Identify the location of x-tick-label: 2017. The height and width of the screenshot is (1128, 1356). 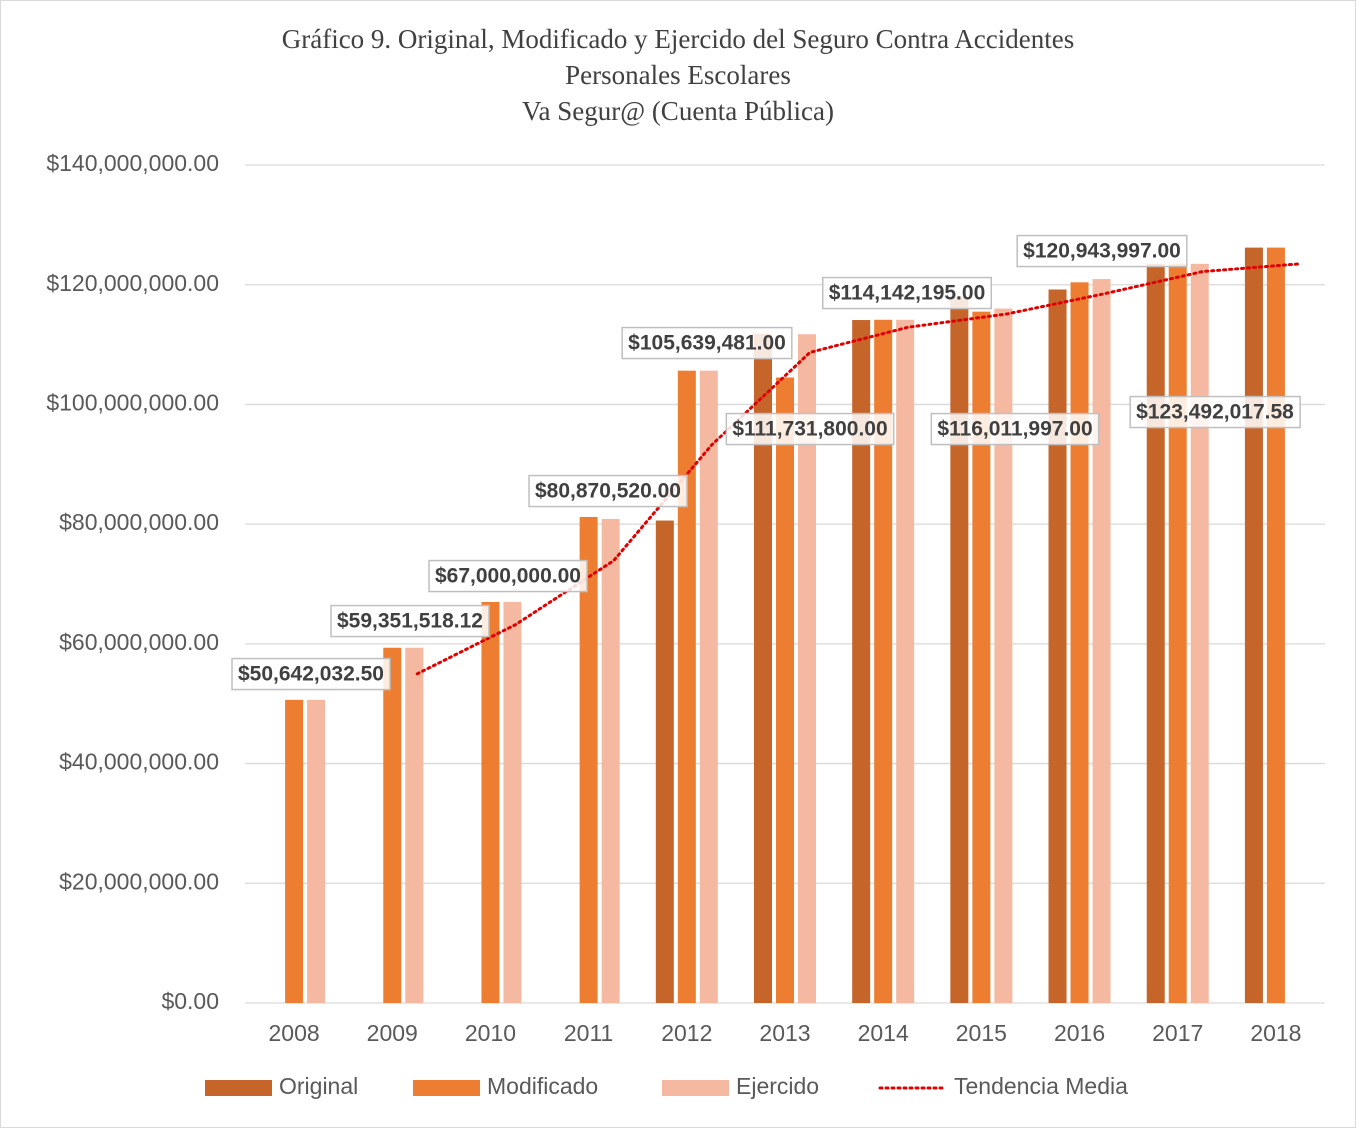
(1177, 1033).